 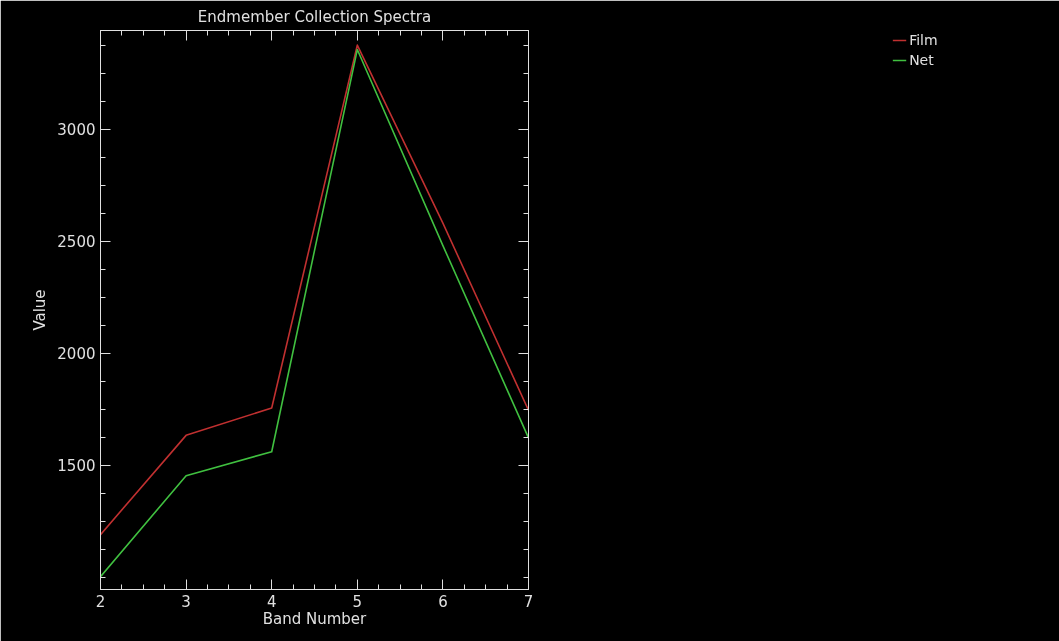 What do you see at coordinates (921, 60) in the screenshot?
I see `legend-label: Net` at bounding box center [921, 60].